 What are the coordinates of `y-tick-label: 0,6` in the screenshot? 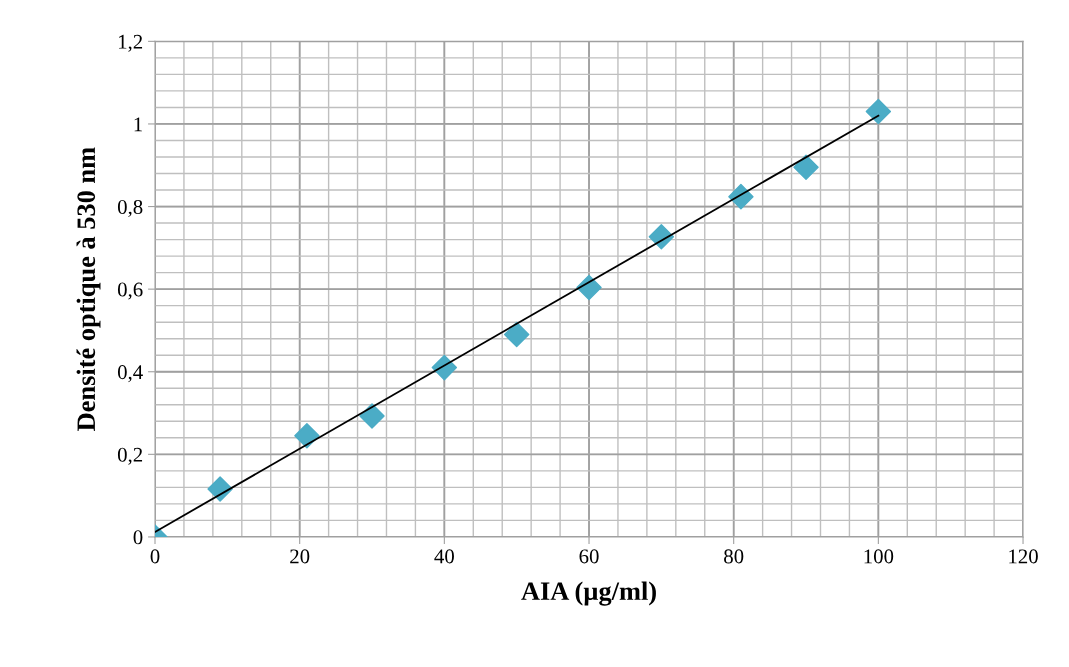 It's located at (130, 291).